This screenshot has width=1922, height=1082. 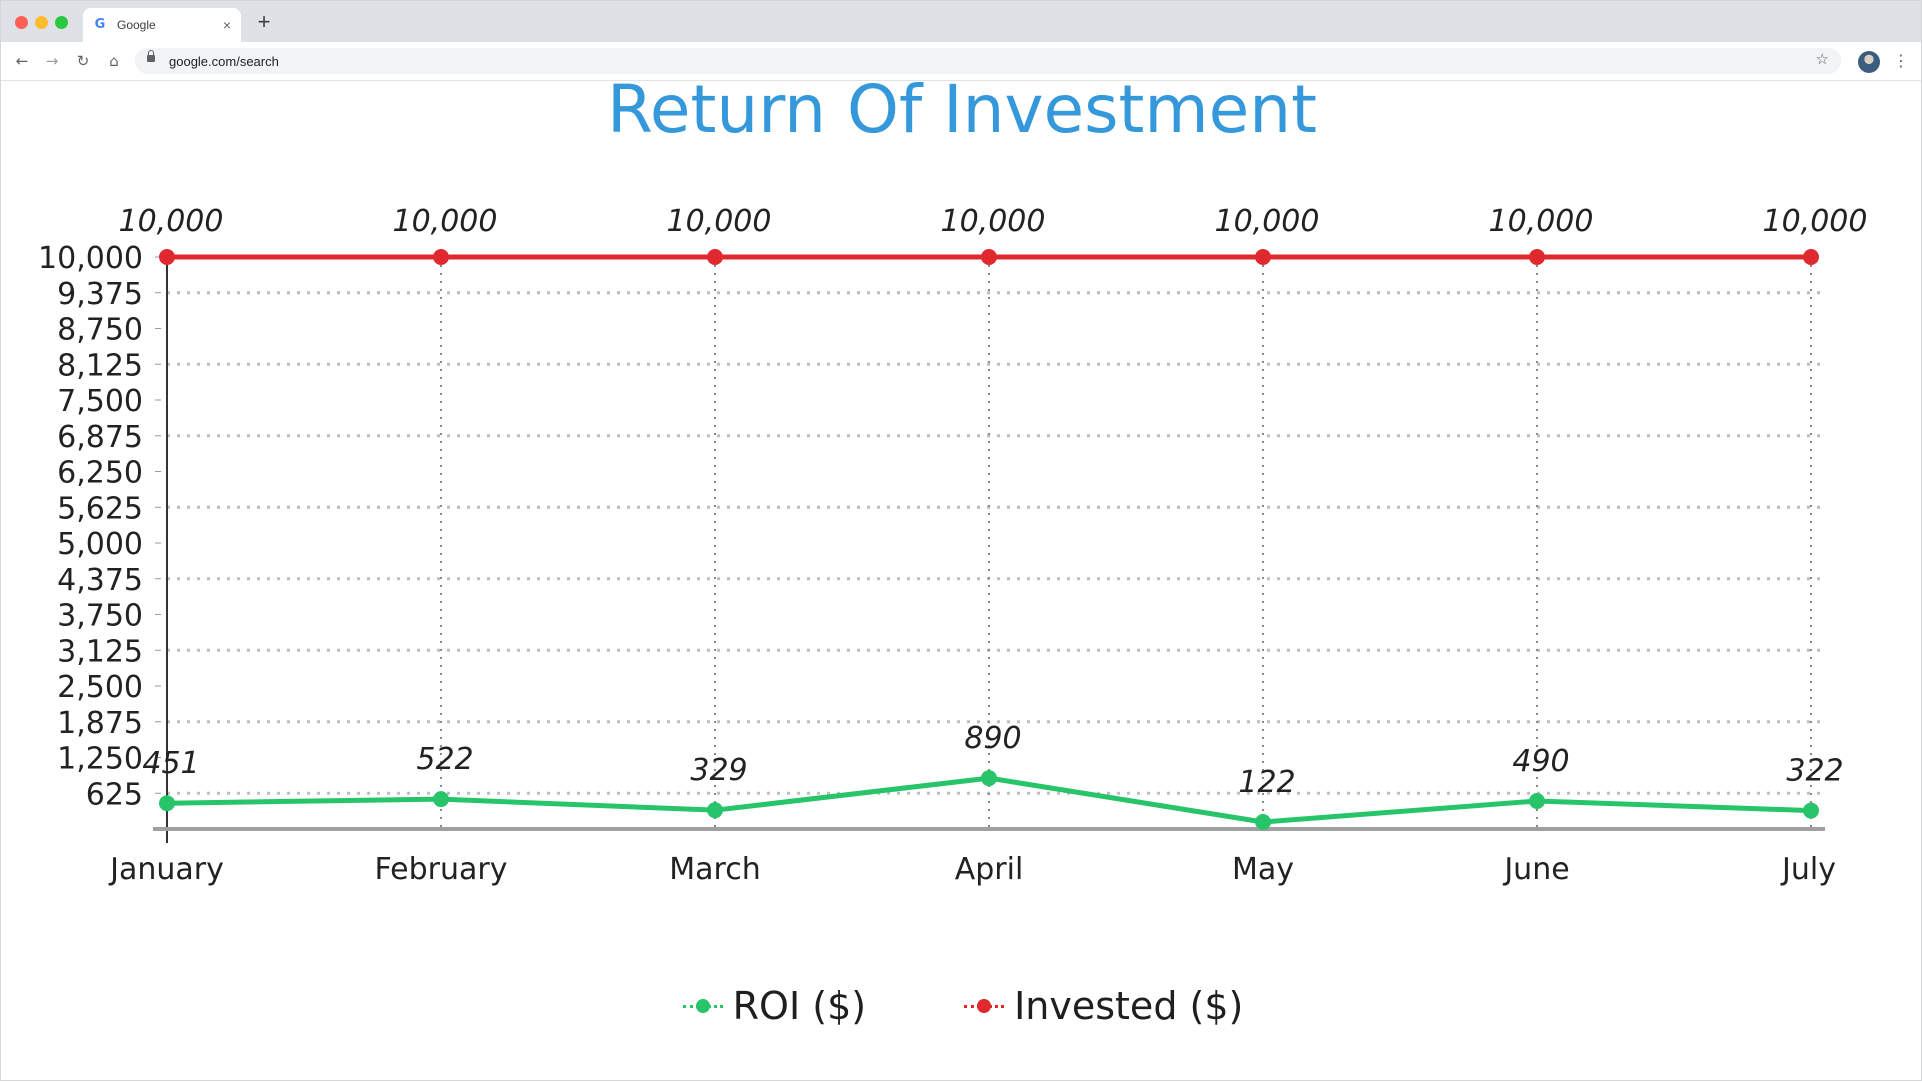 I want to click on y-tick-label: 8,750, so click(x=100, y=330).